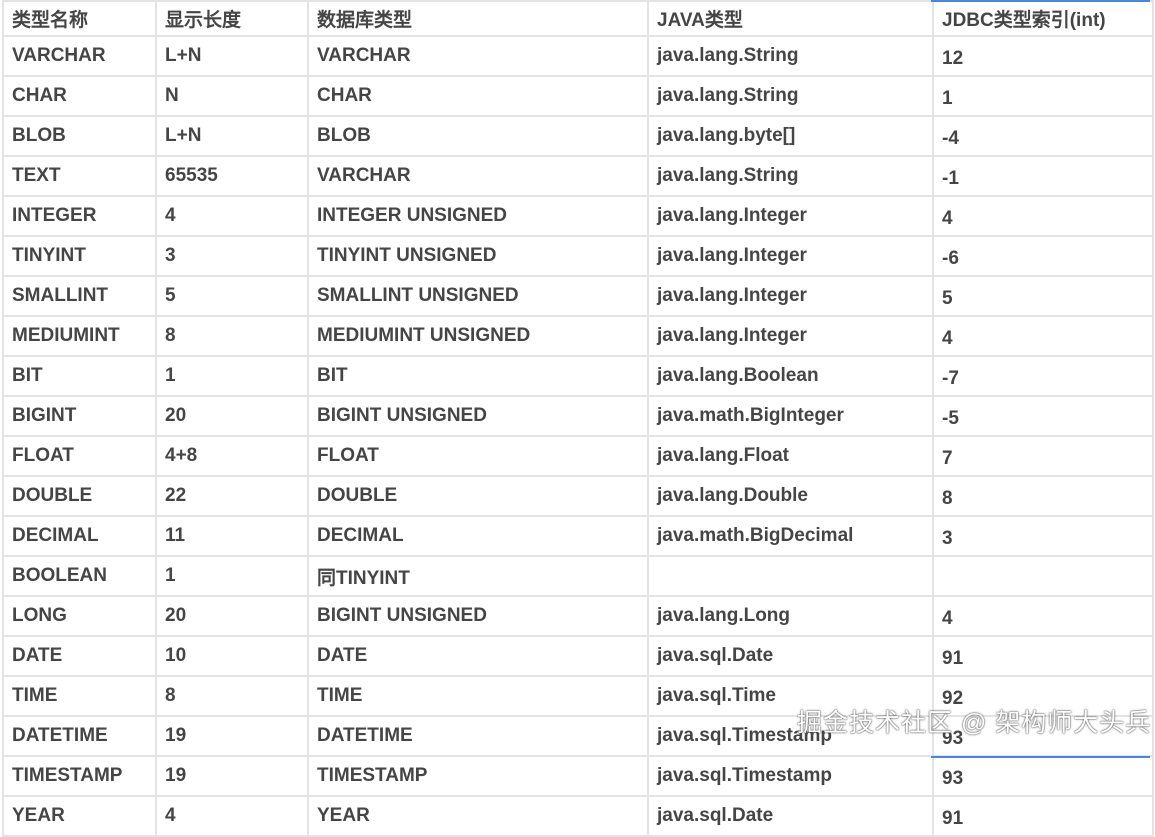 This screenshot has width=1155, height=837. I want to click on table-cell: 同TINYINT, so click(478, 576).